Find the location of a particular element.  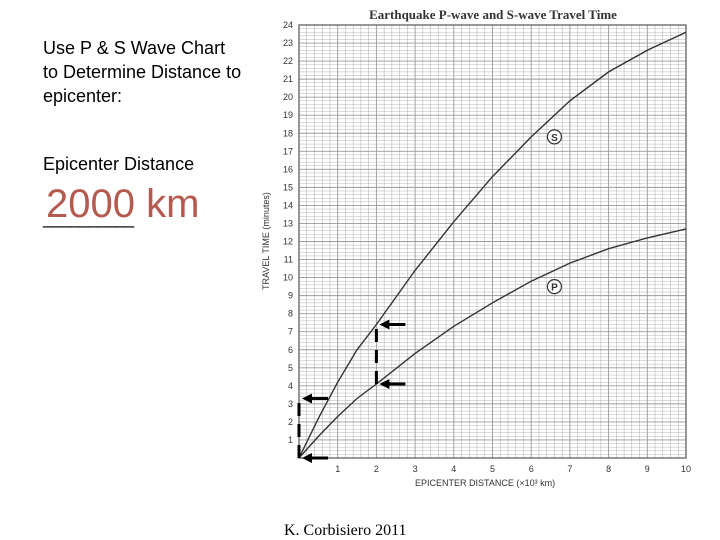

y-tick-label: 8 is located at coordinates (290, 314).